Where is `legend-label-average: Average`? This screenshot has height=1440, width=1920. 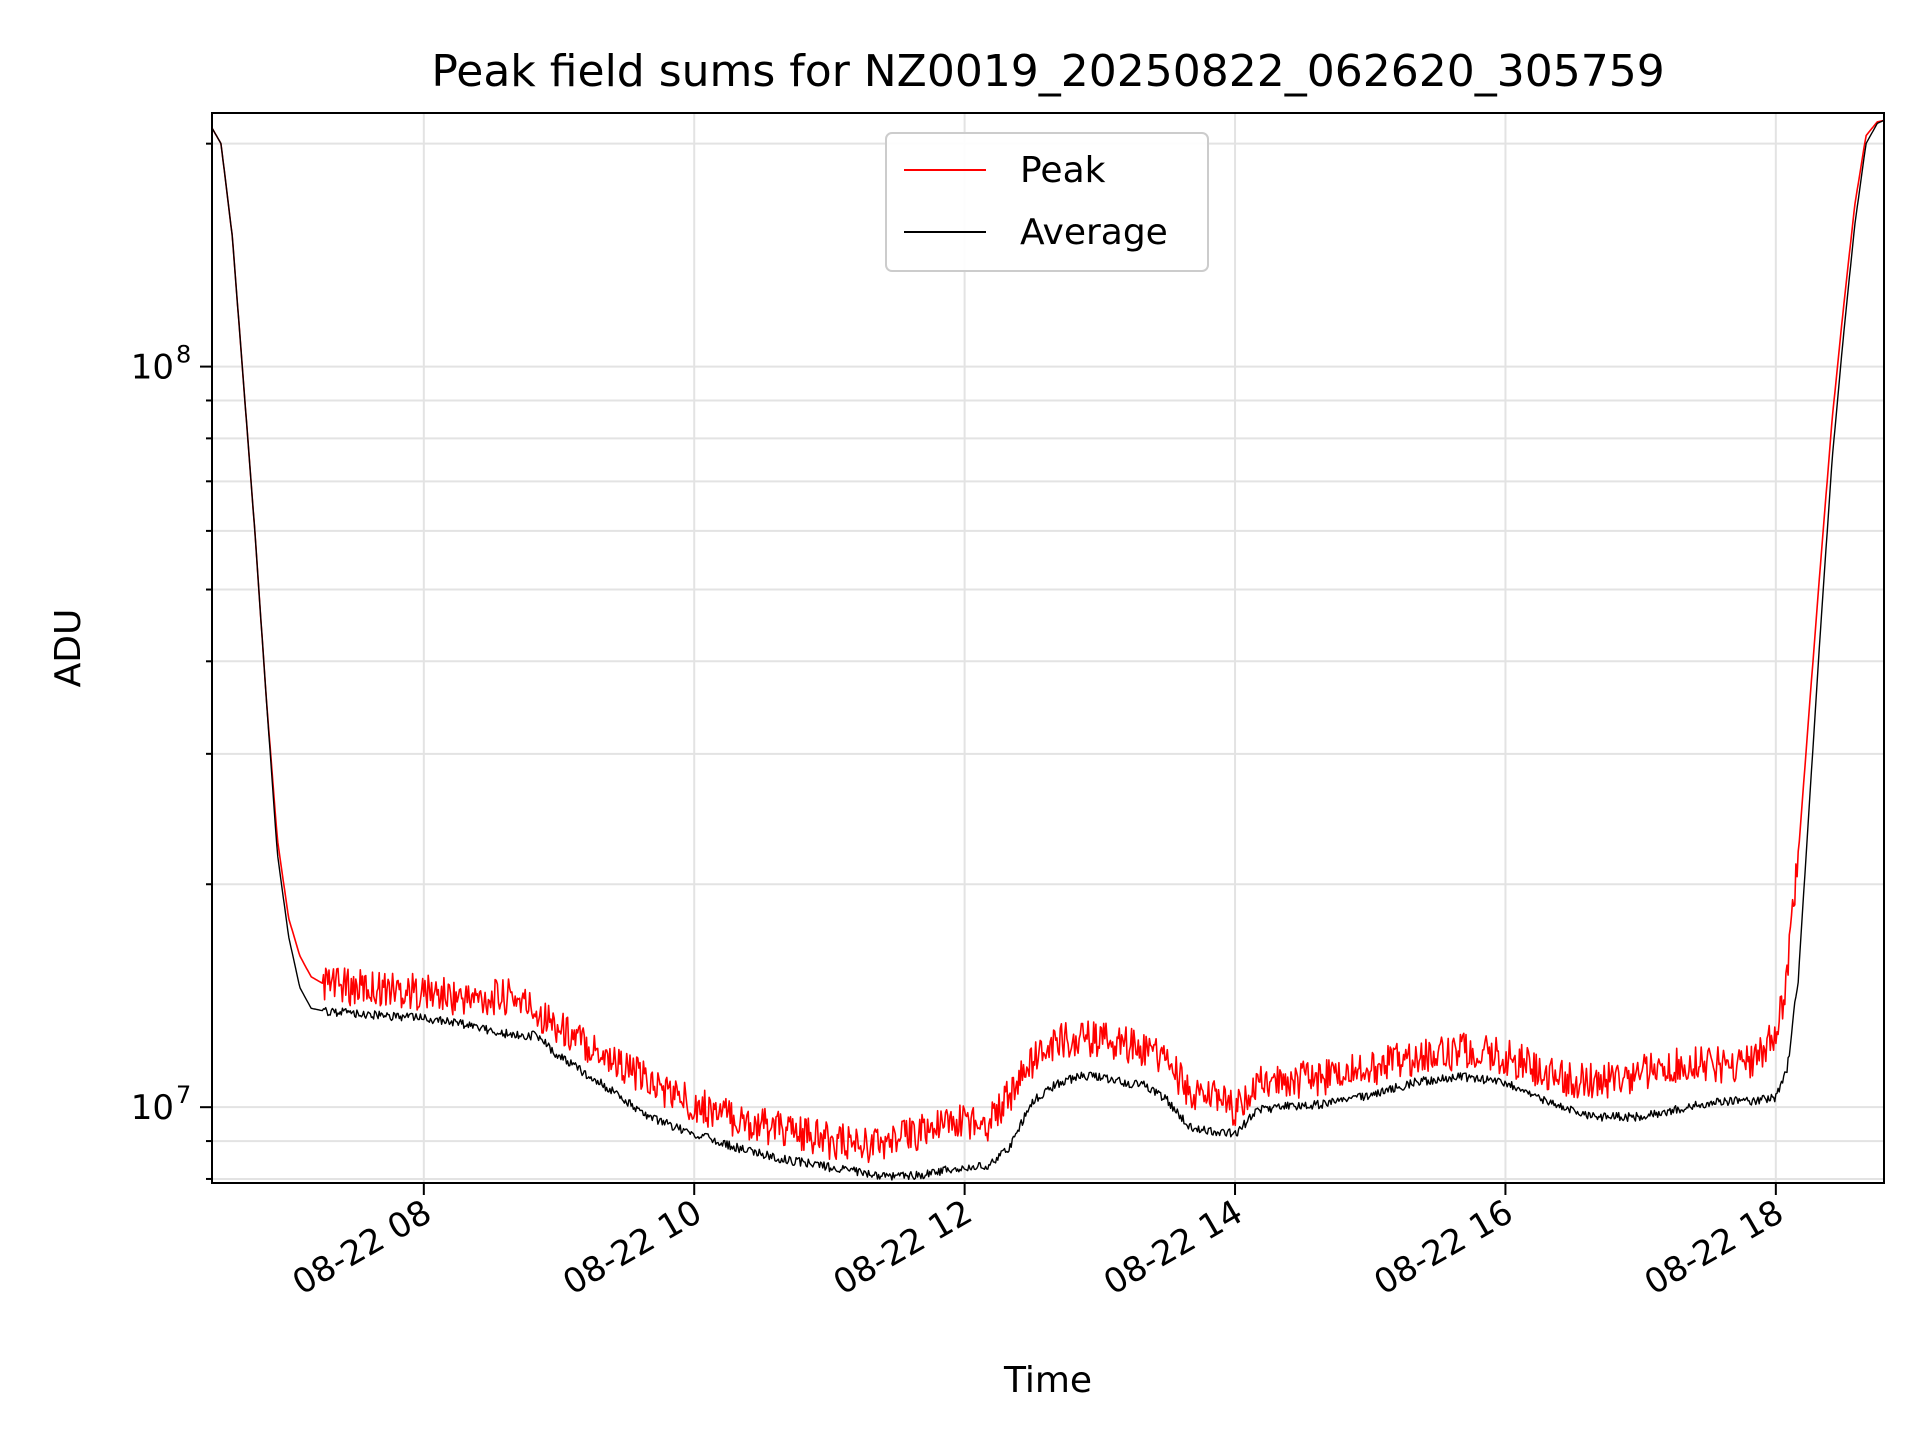
legend-label-average: Average is located at coordinates (1094, 232).